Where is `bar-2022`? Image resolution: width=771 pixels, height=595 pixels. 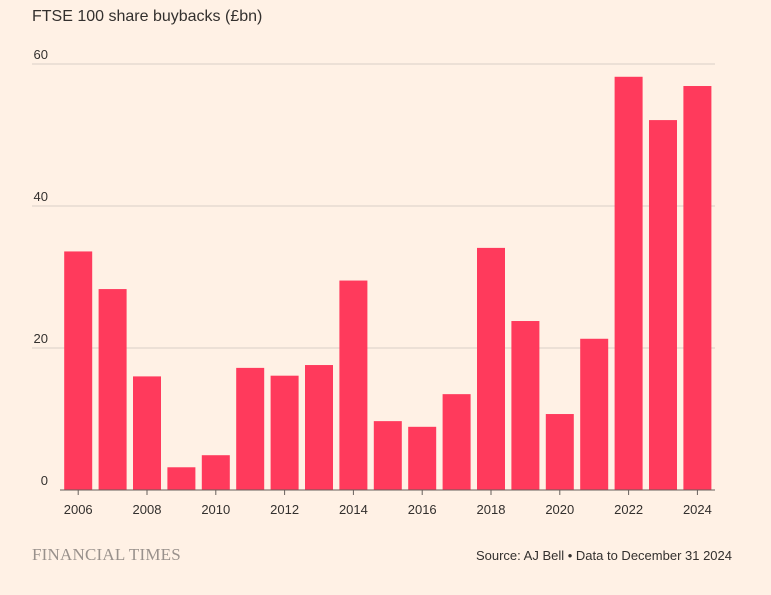 bar-2022 is located at coordinates (628, 283).